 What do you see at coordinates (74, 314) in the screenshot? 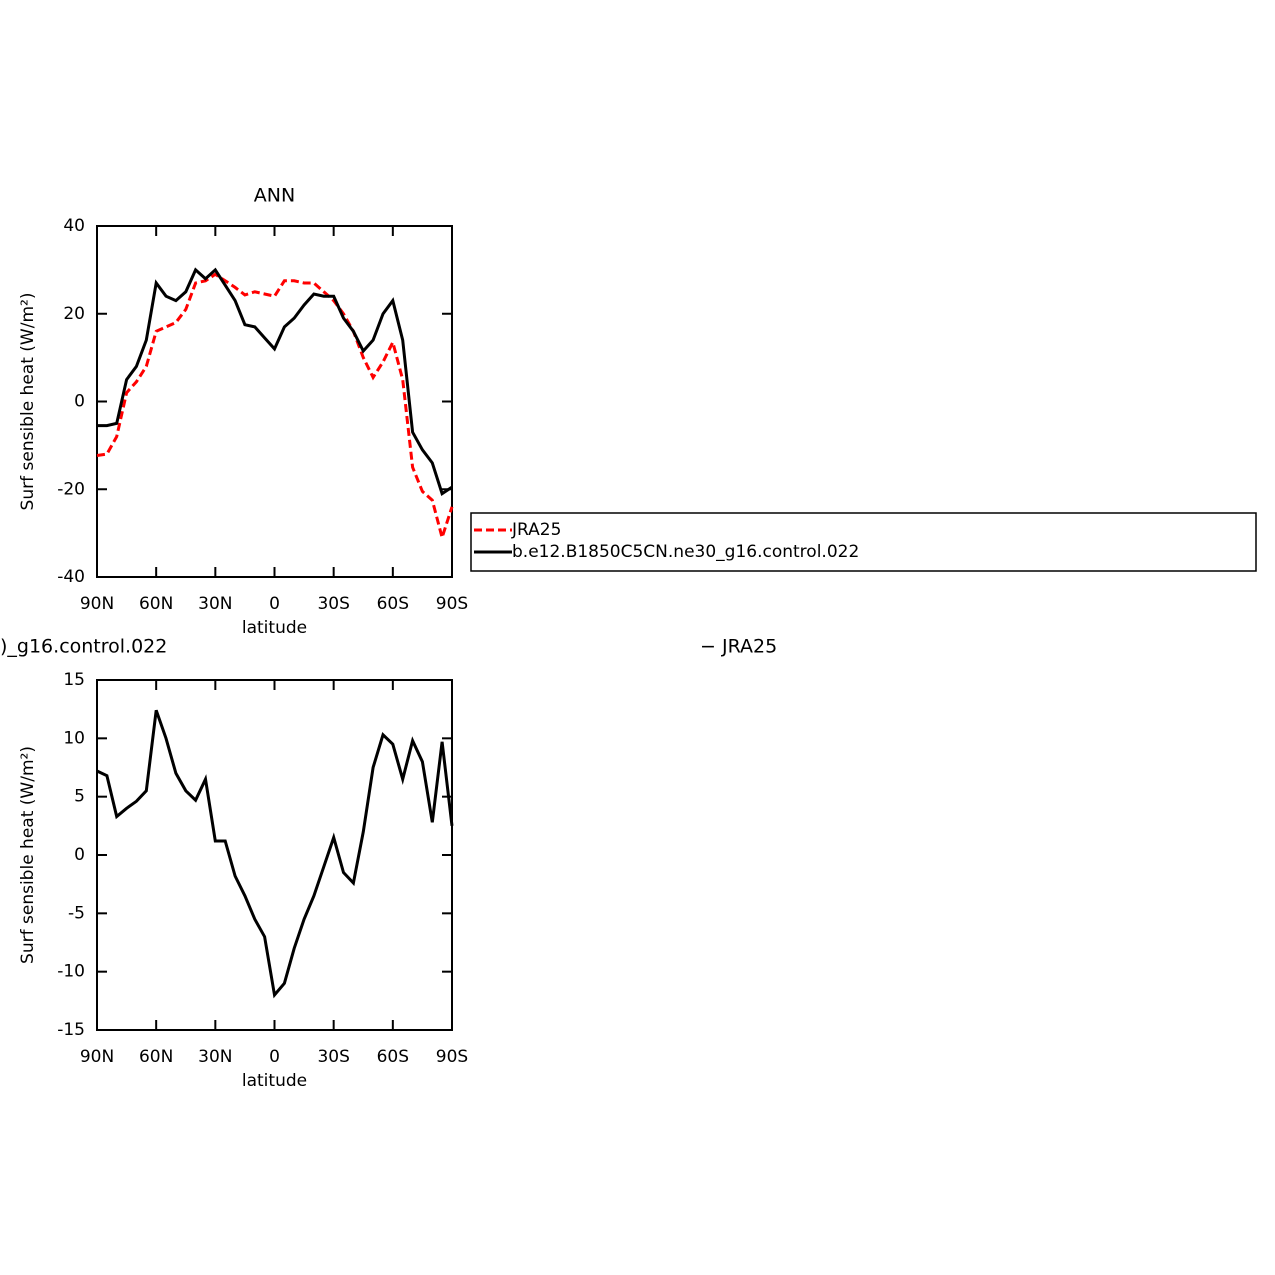
I see `y-tick-label: 20` at bounding box center [74, 314].